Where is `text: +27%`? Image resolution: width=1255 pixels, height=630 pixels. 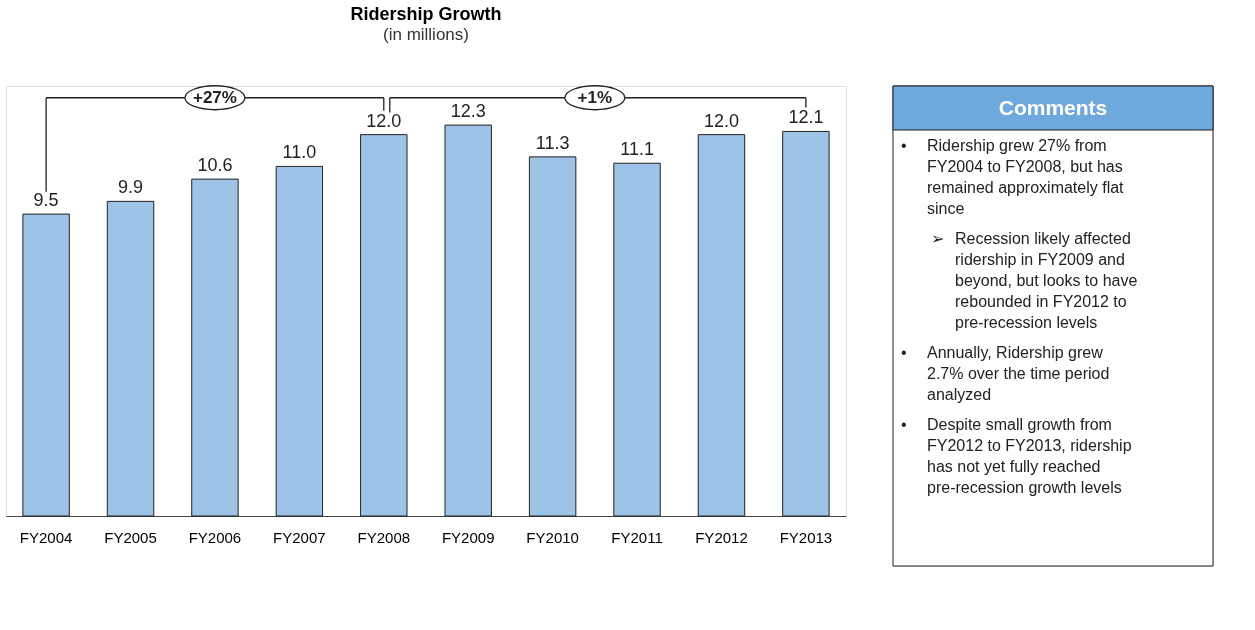 text: +27% is located at coordinates (214, 97).